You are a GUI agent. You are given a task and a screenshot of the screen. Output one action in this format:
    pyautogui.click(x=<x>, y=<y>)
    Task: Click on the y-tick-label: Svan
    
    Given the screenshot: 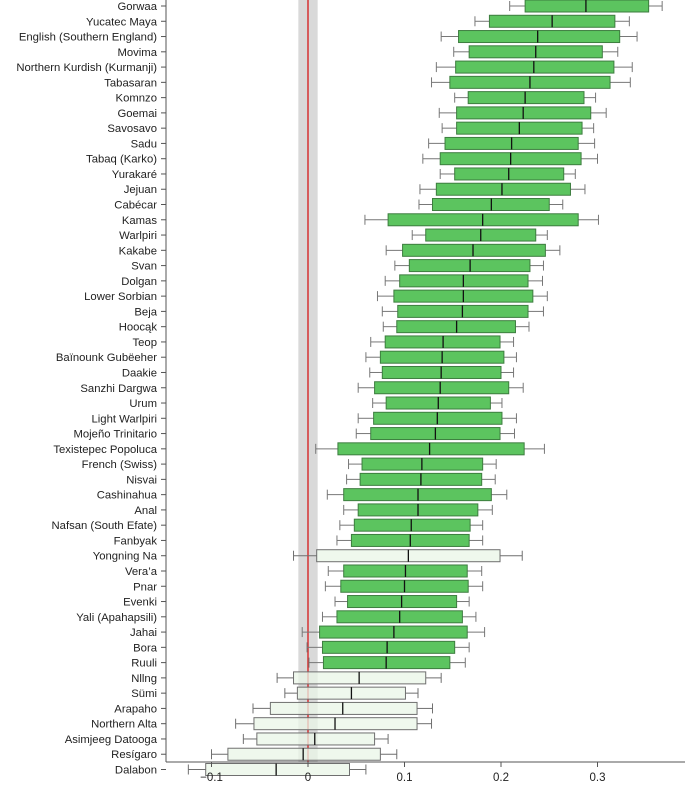 What is the action you would take?
    pyautogui.click(x=144, y=267)
    